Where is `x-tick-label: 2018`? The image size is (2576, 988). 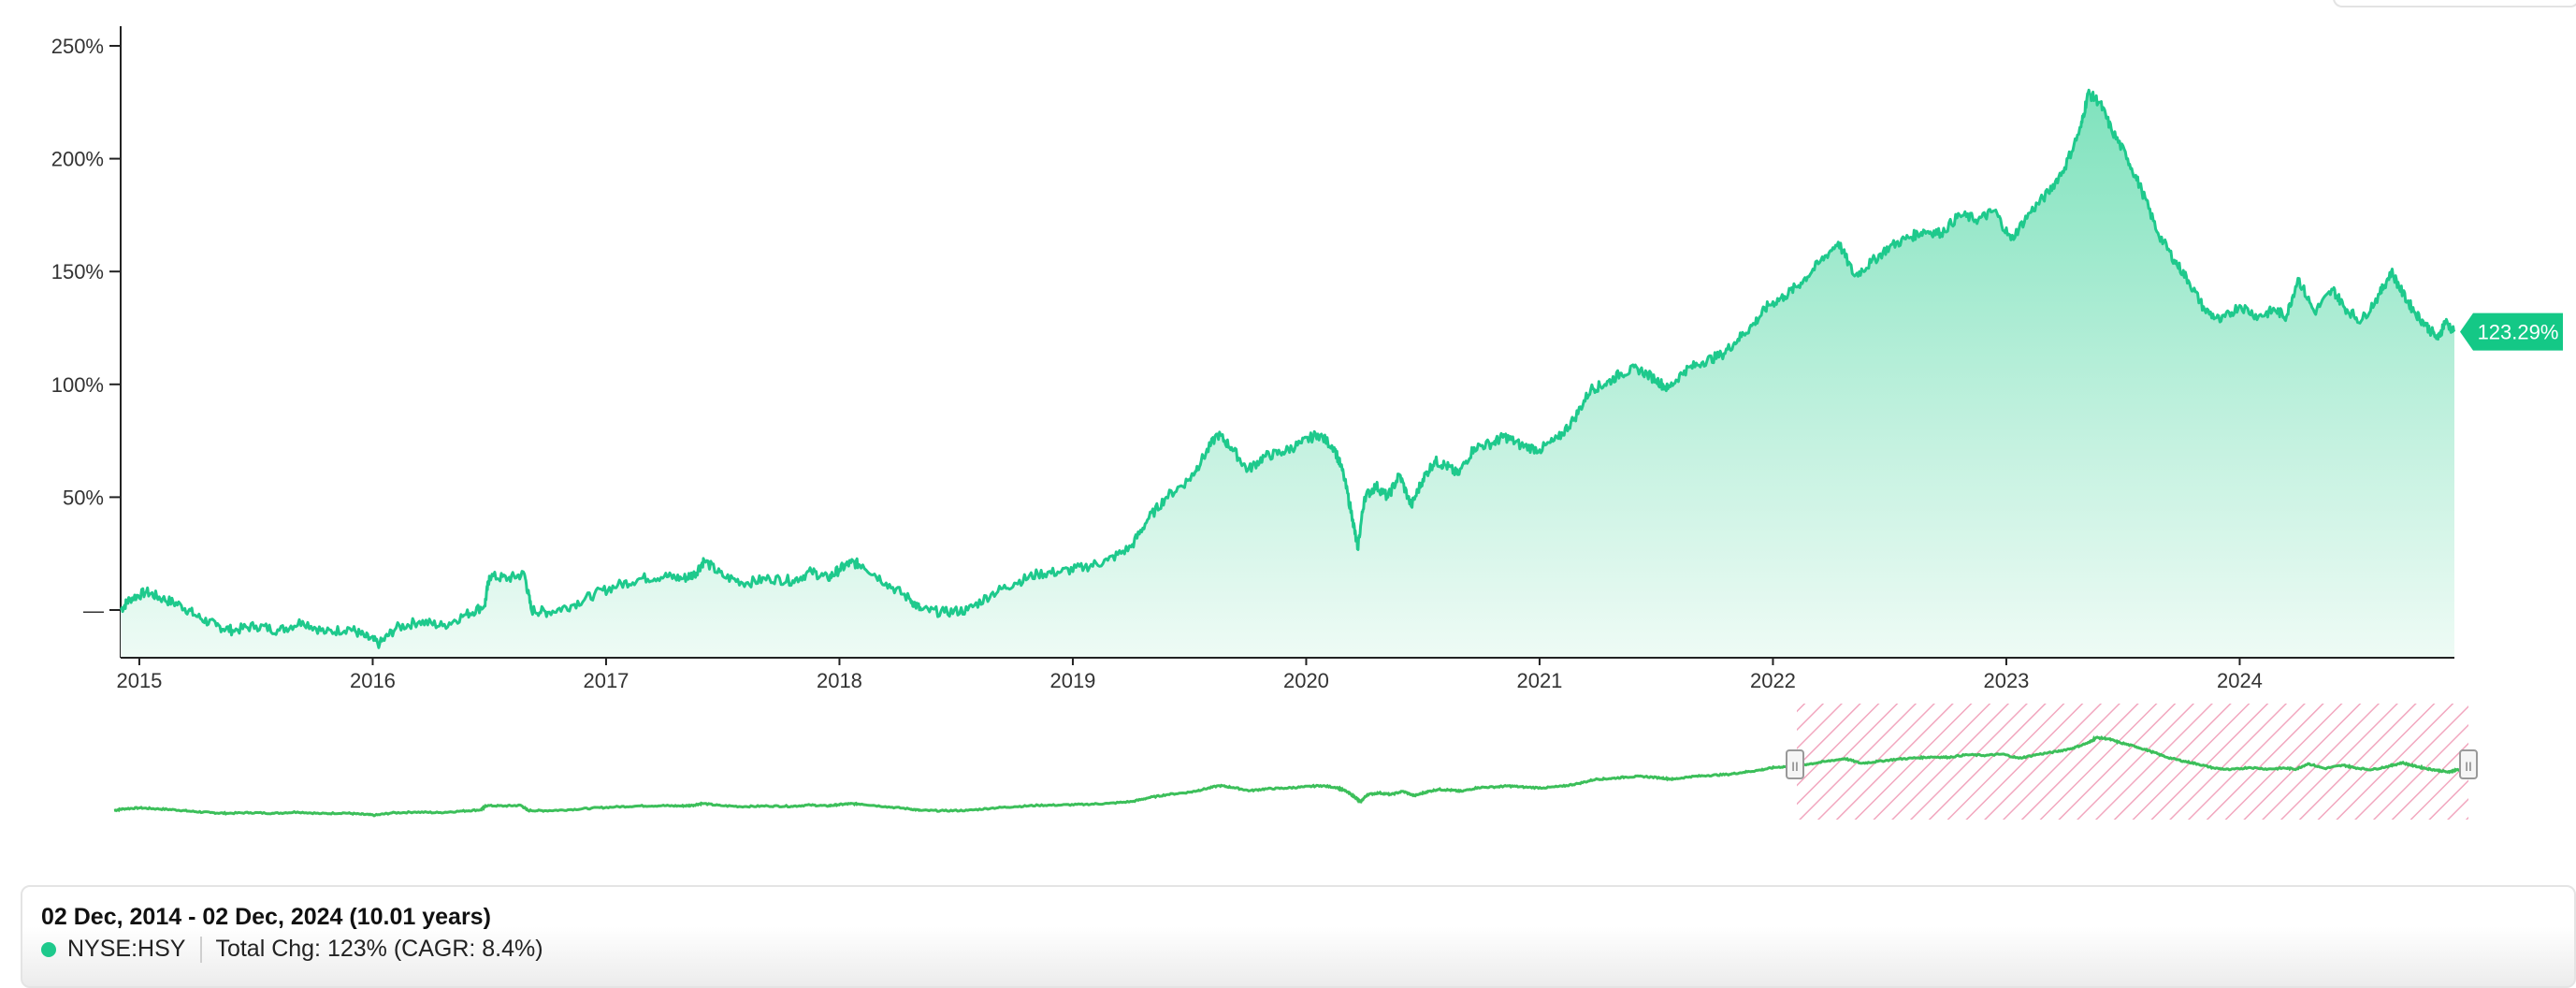 x-tick-label: 2018 is located at coordinates (839, 681).